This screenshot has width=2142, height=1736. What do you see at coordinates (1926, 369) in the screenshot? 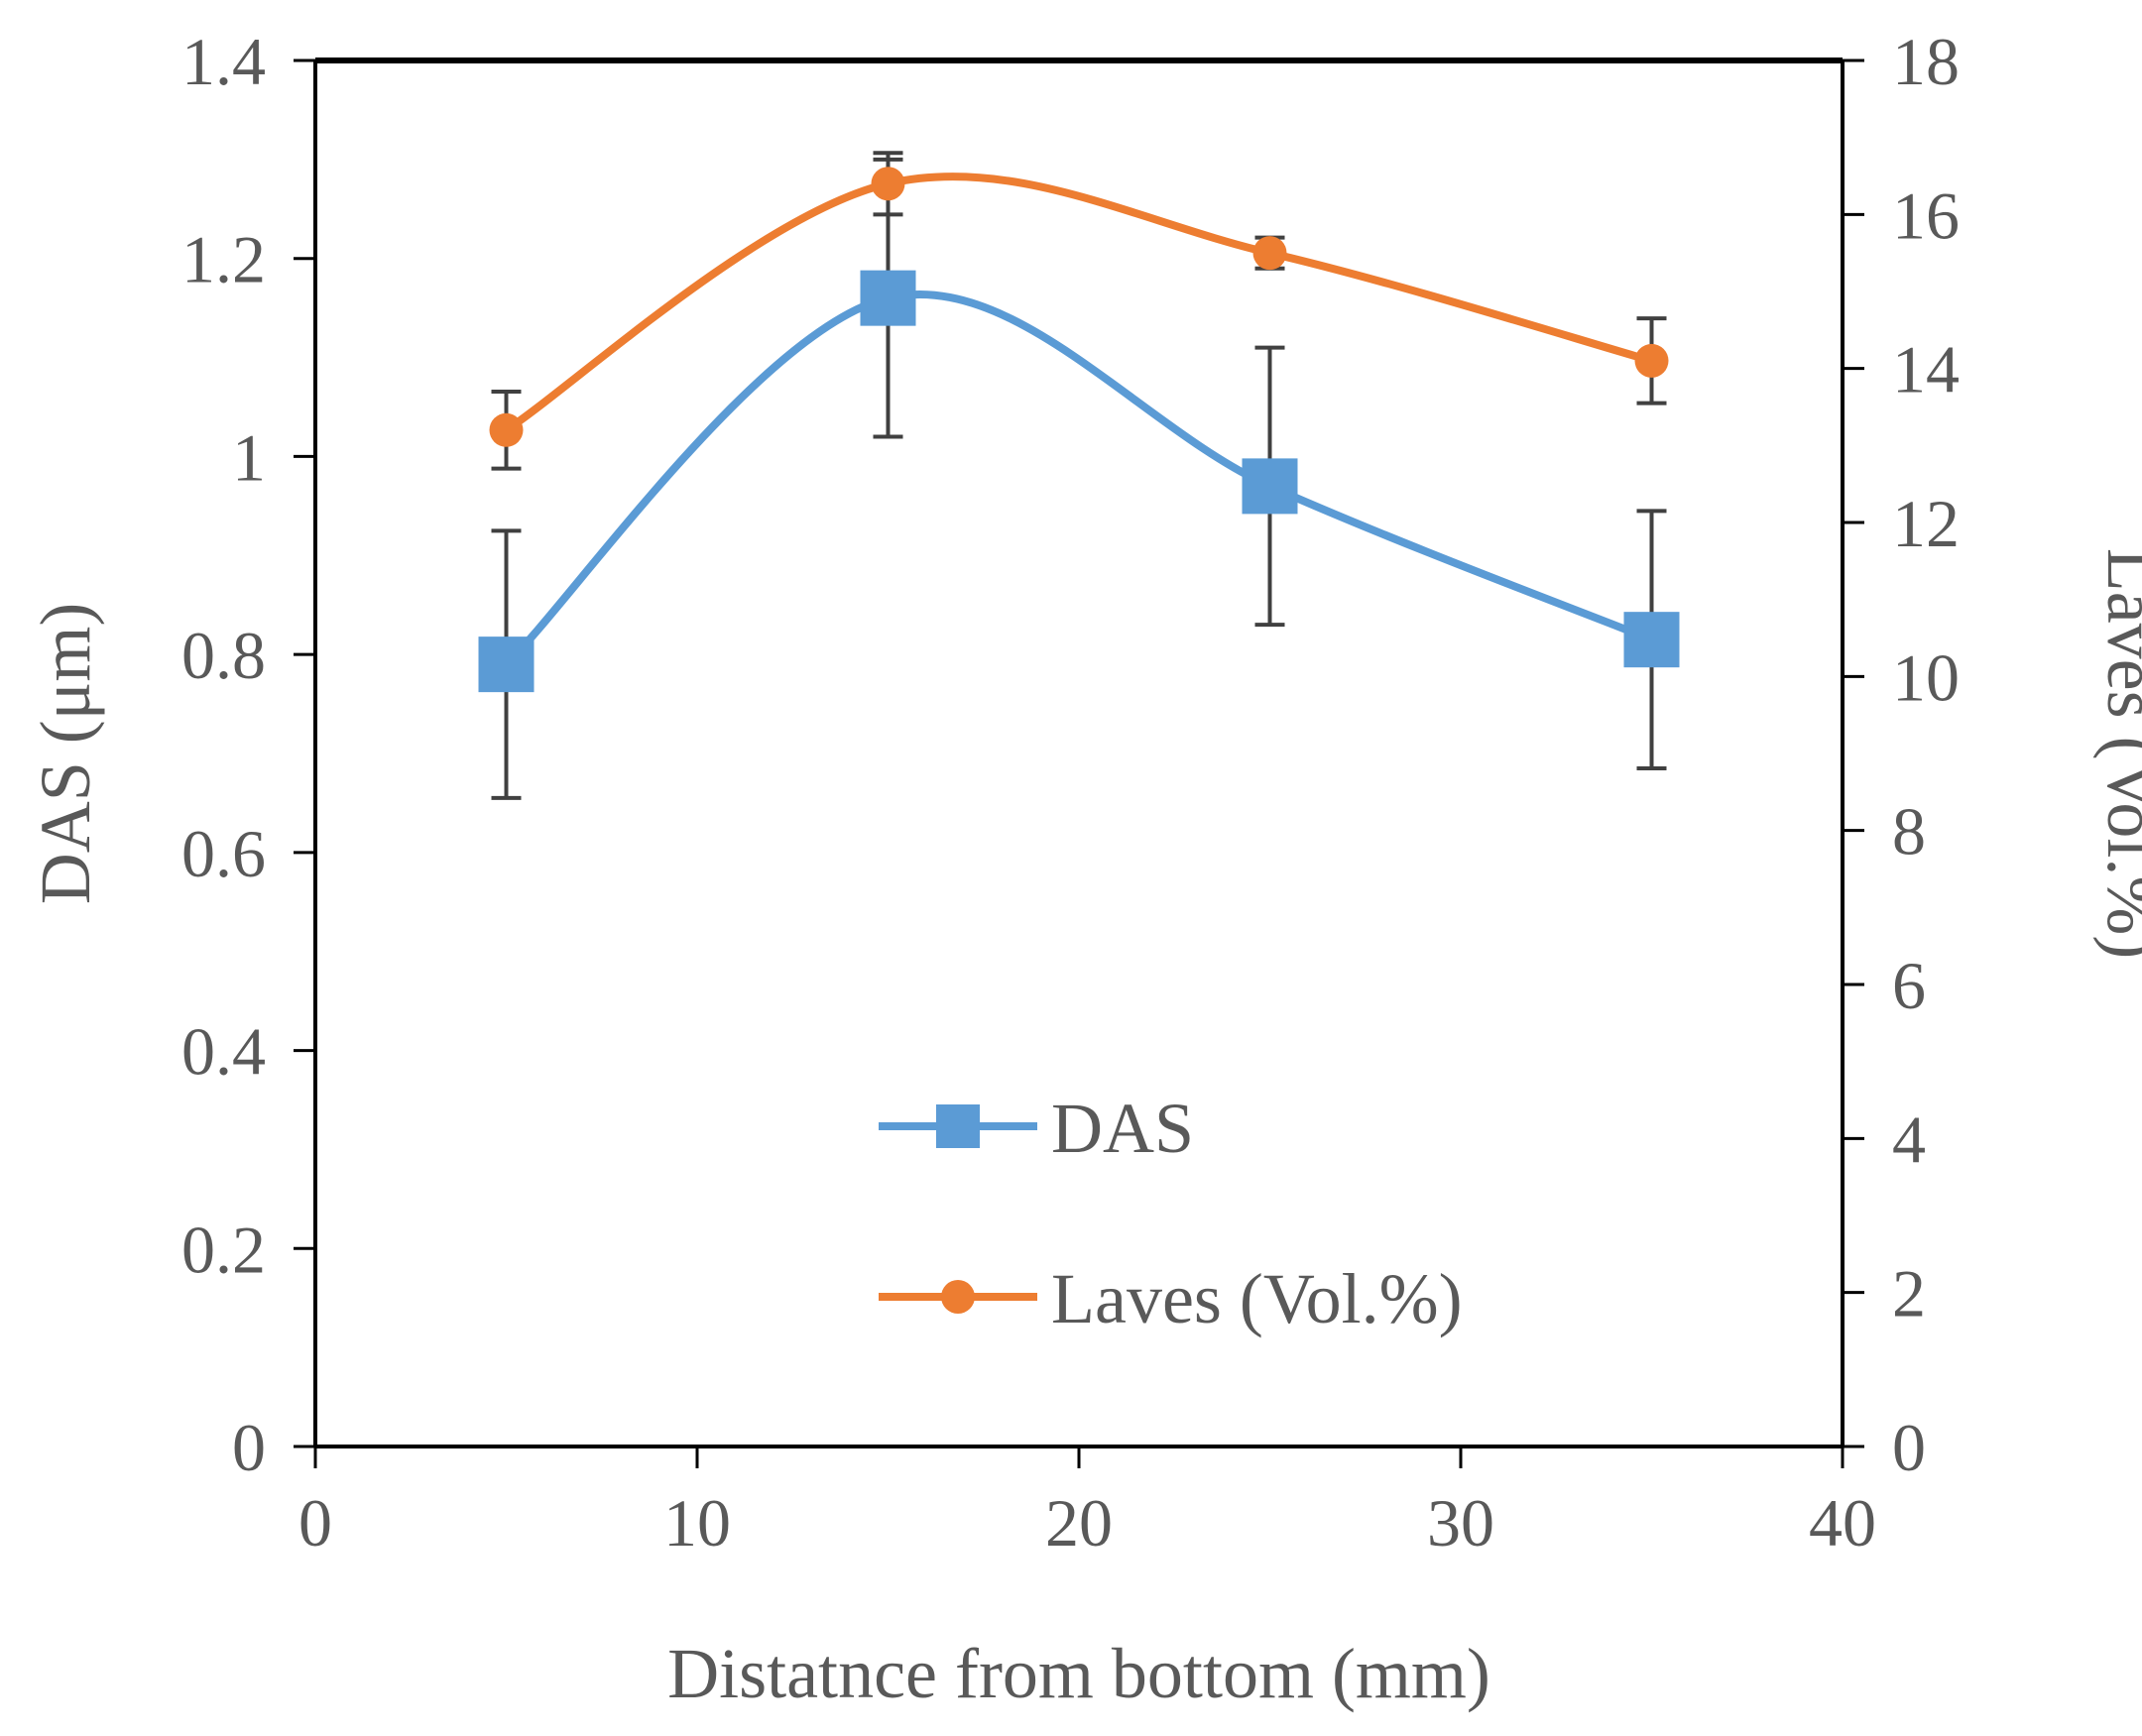
I see `right-y-tick-label: 14` at bounding box center [1926, 369].